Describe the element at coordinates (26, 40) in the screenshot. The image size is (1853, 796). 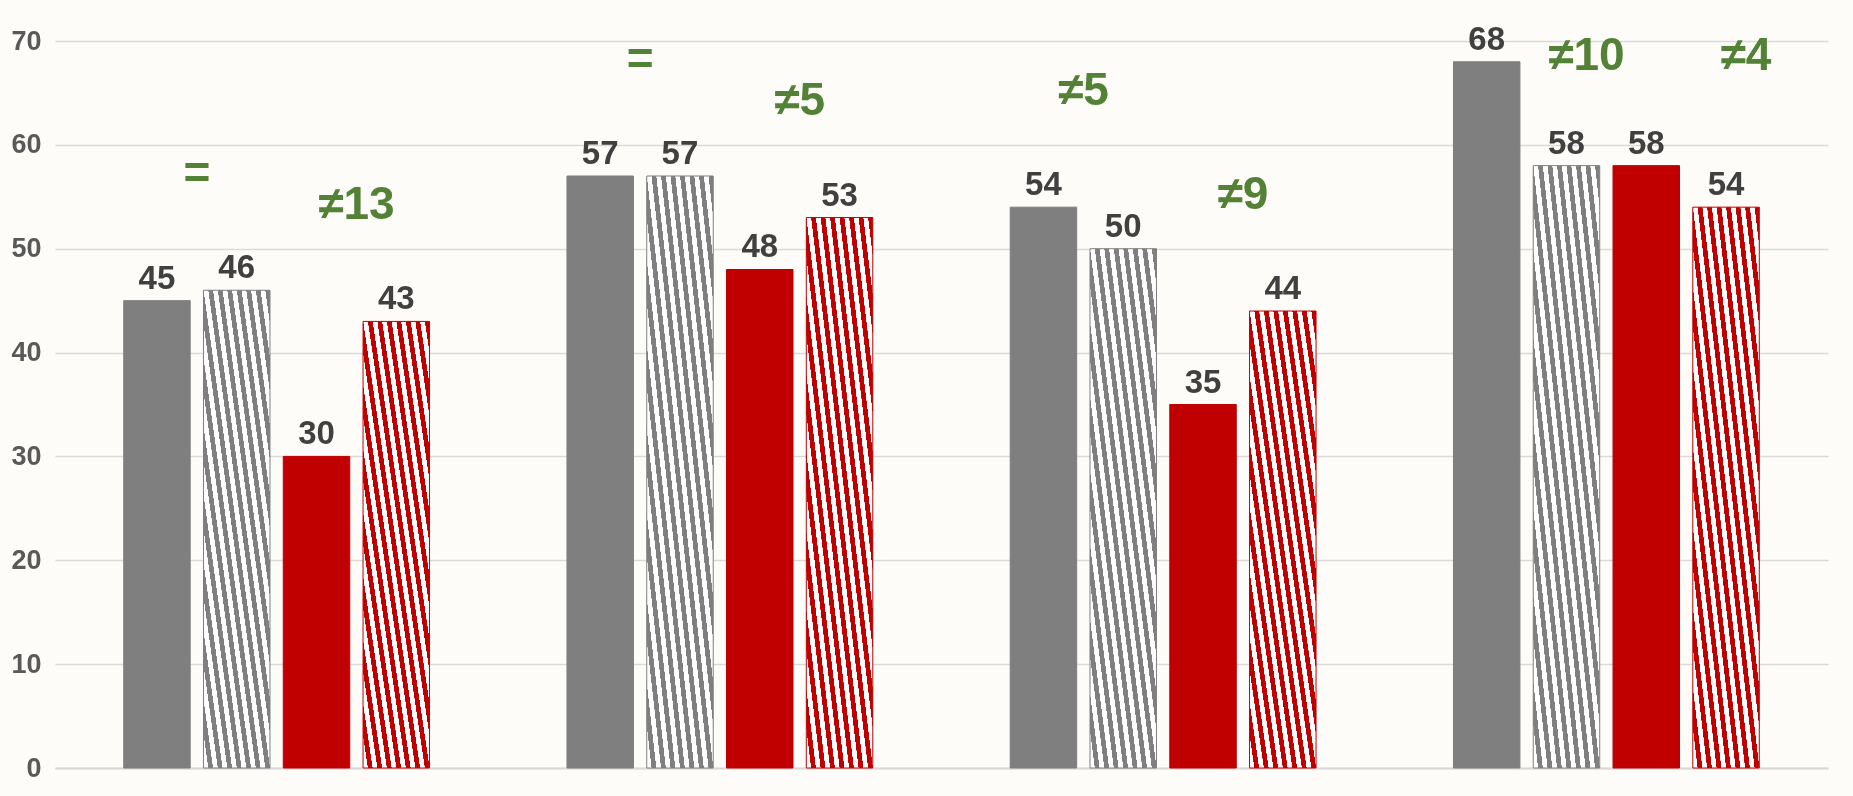
I see `y-tick-label: 70` at that location.